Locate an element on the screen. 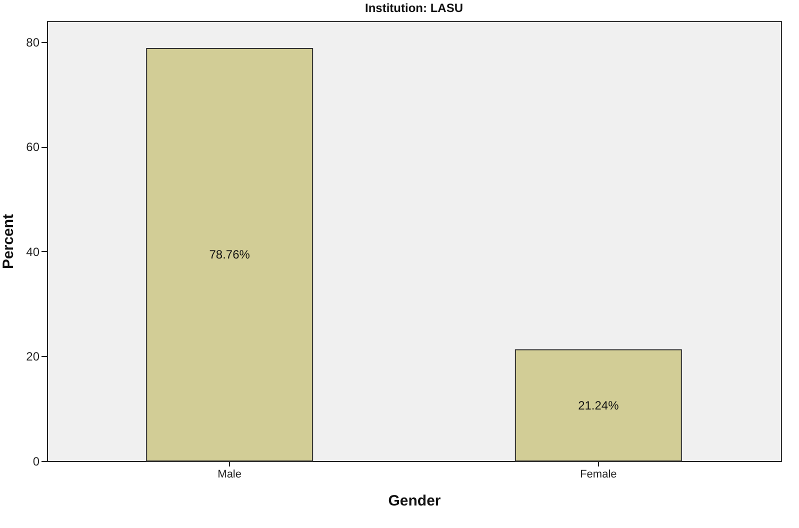  x-tick-label: Male is located at coordinates (230, 474).